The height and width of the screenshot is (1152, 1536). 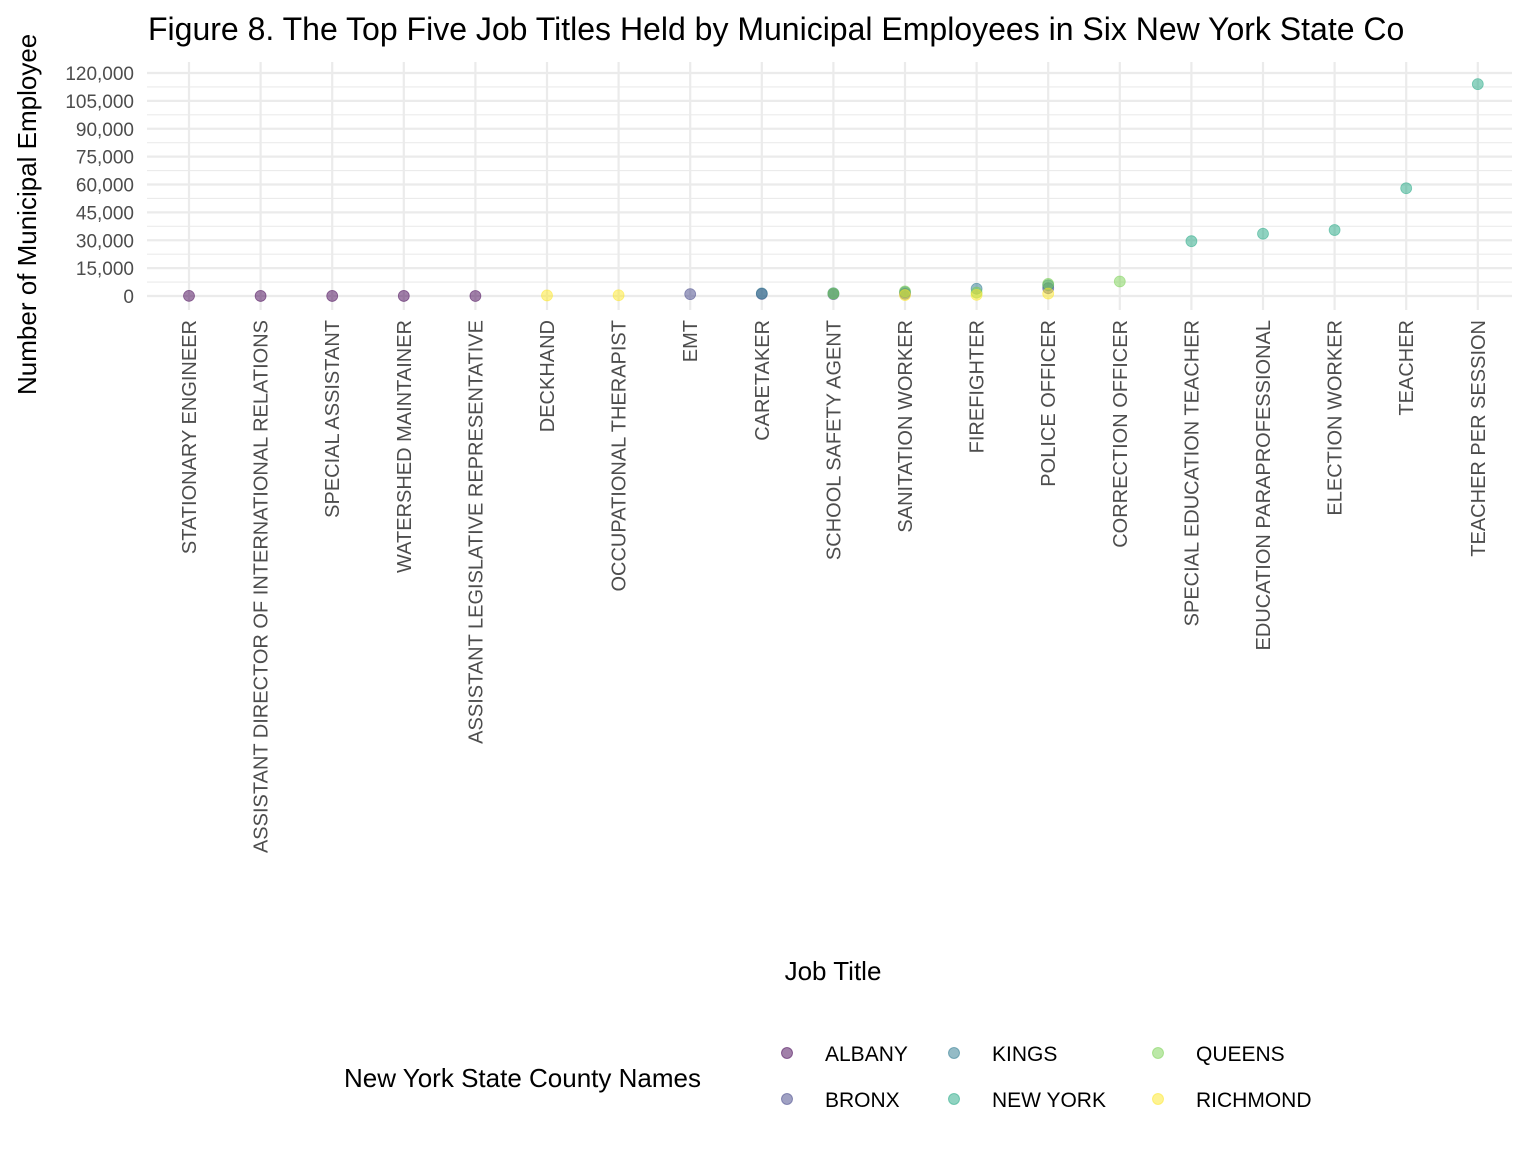 I want to click on legend-title: New York State County Names, so click(x=522, y=1078).